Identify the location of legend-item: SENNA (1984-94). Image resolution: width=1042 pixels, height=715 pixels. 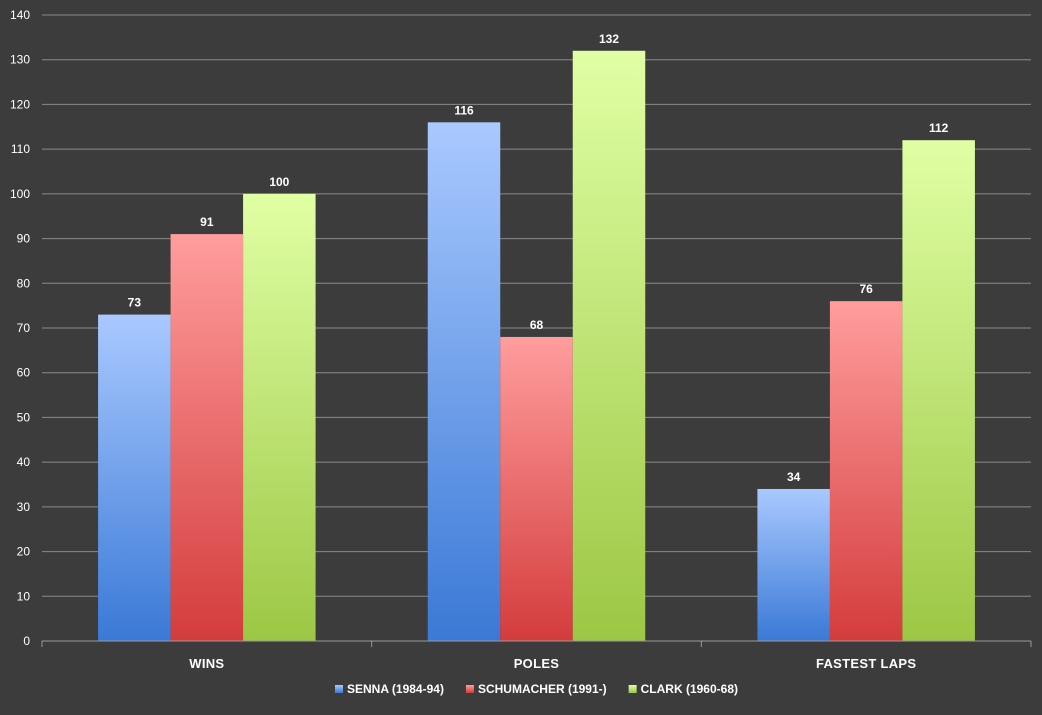
(389, 689).